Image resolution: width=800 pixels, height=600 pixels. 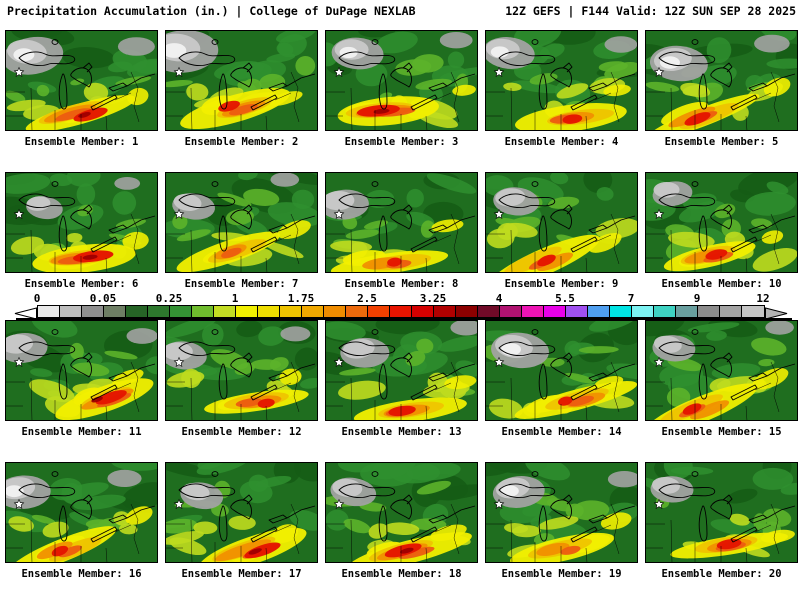 What do you see at coordinates (241, 432) in the screenshot?
I see `ensemble-member-caption: Ensemble Member: 12` at bounding box center [241, 432].